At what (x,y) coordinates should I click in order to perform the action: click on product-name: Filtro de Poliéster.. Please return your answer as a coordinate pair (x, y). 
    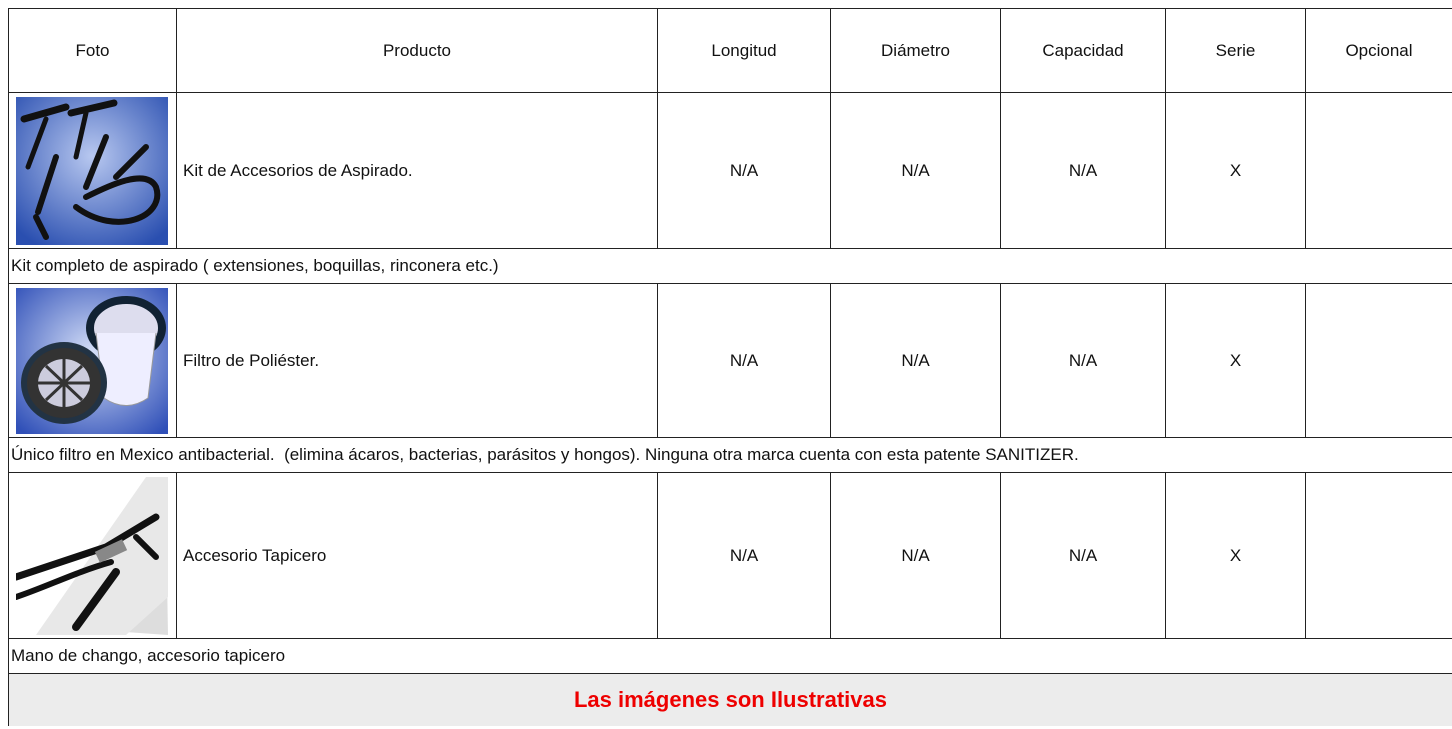
    Looking at the image, I should click on (417, 360).